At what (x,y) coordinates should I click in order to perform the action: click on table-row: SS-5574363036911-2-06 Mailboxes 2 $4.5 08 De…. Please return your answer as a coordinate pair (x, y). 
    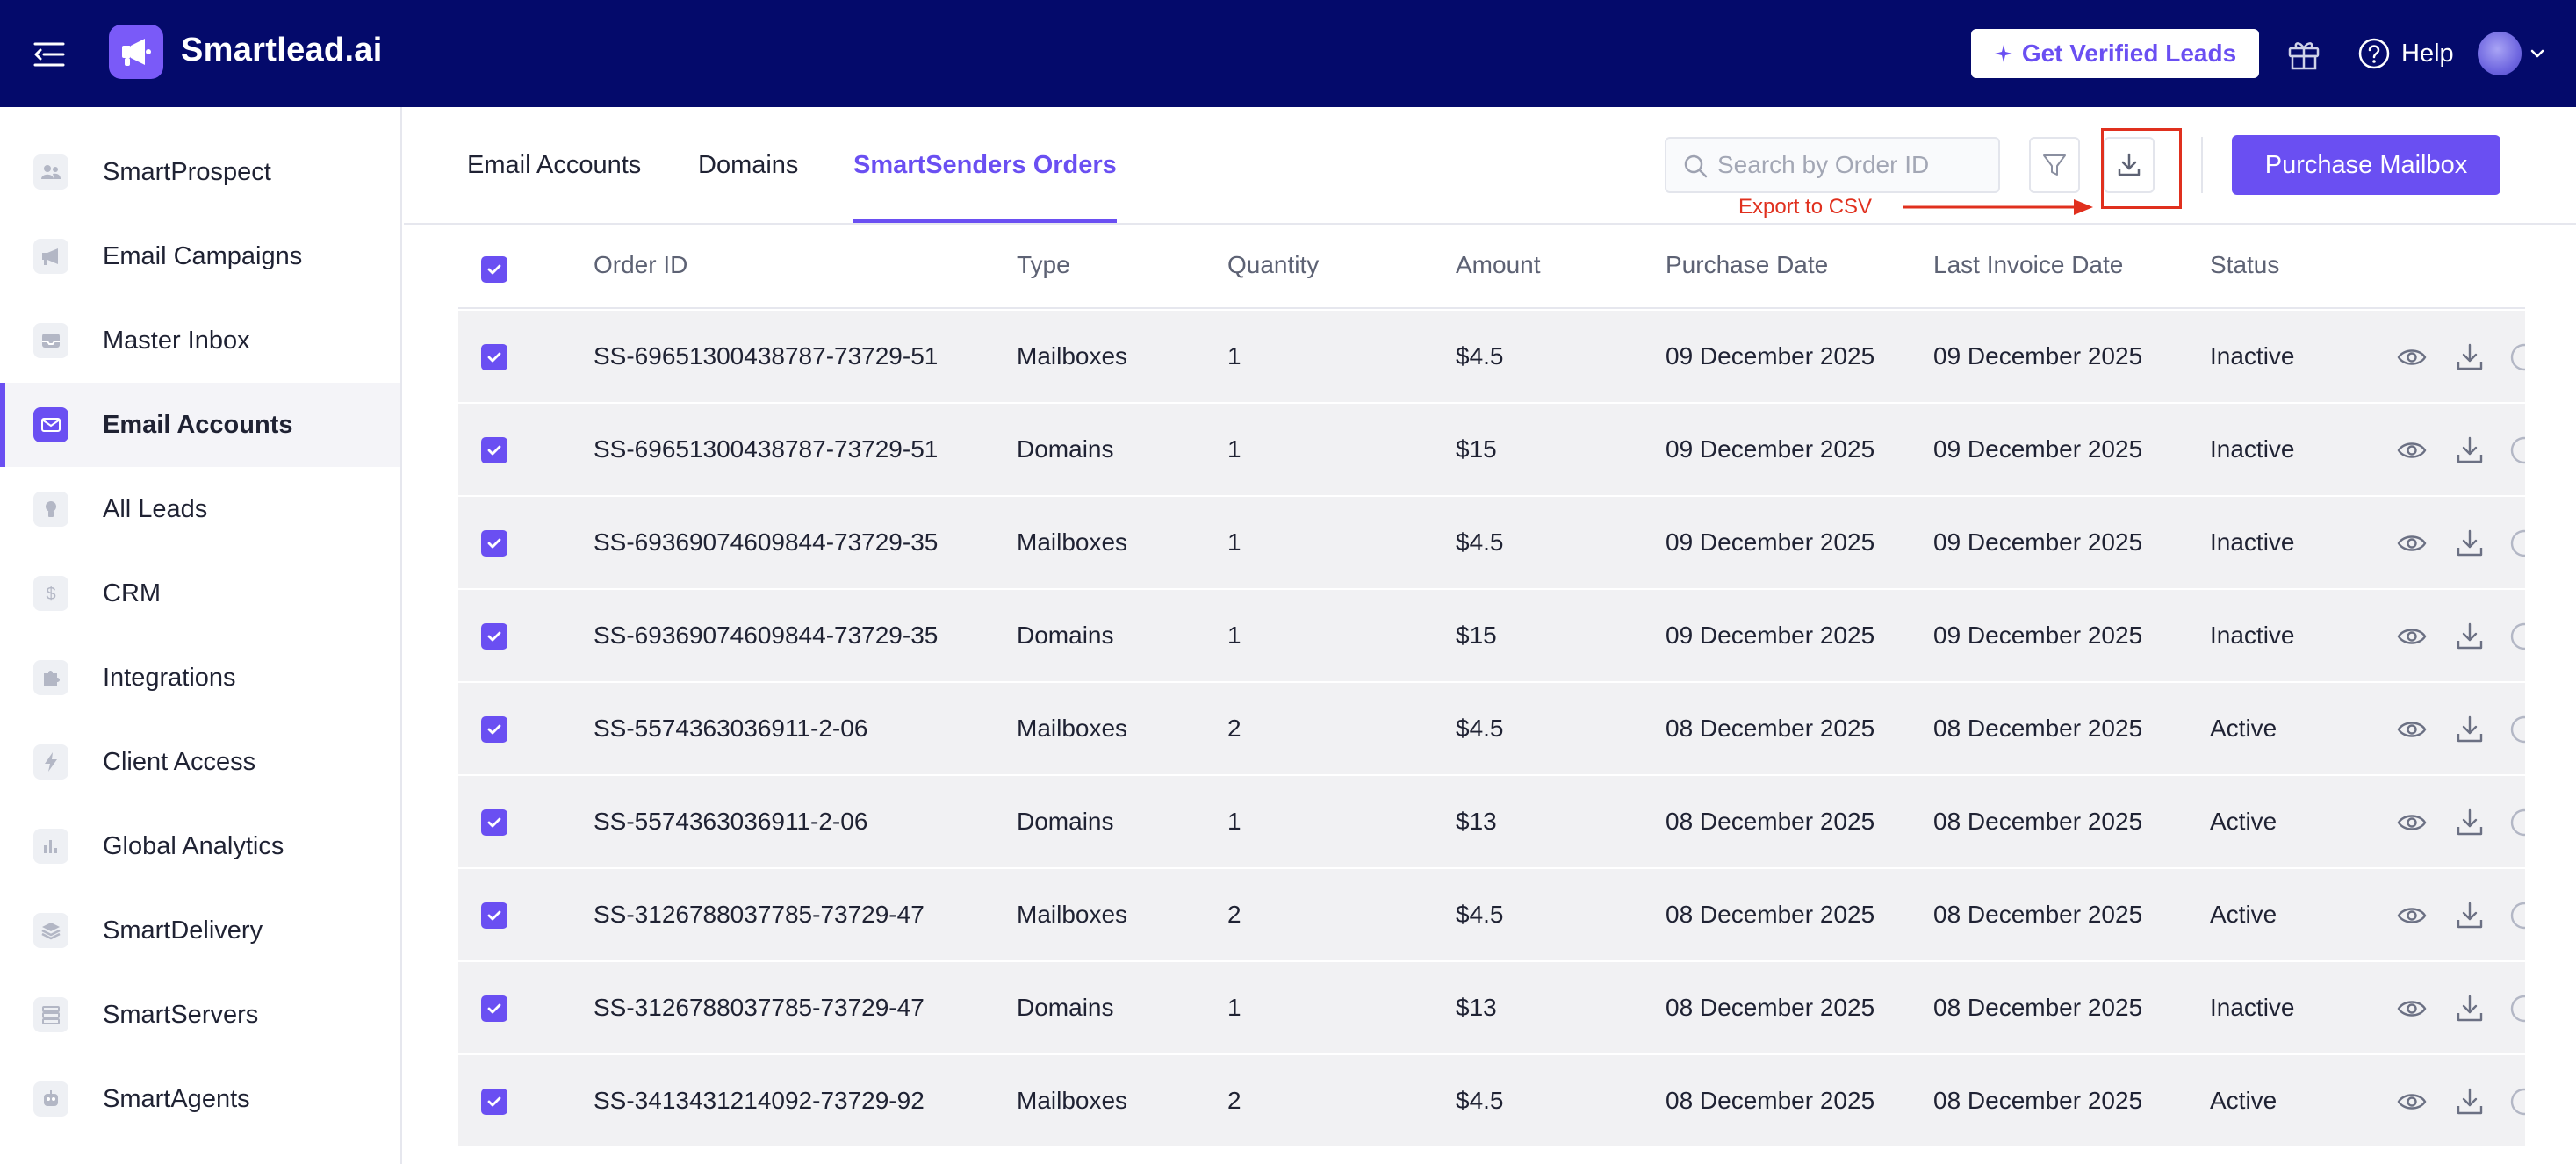
    Looking at the image, I should click on (1491, 729).